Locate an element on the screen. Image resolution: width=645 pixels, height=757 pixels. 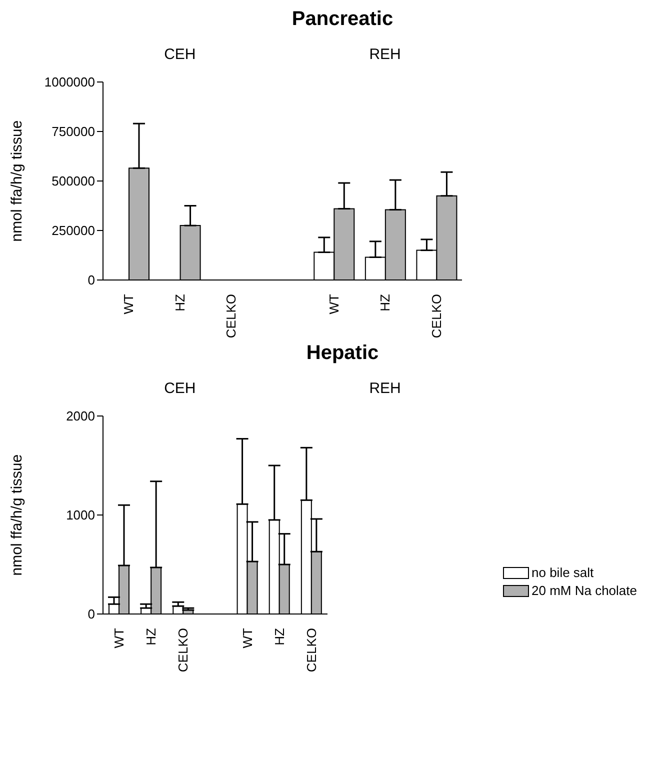
legend-label: no bile salt is located at coordinates (563, 572).